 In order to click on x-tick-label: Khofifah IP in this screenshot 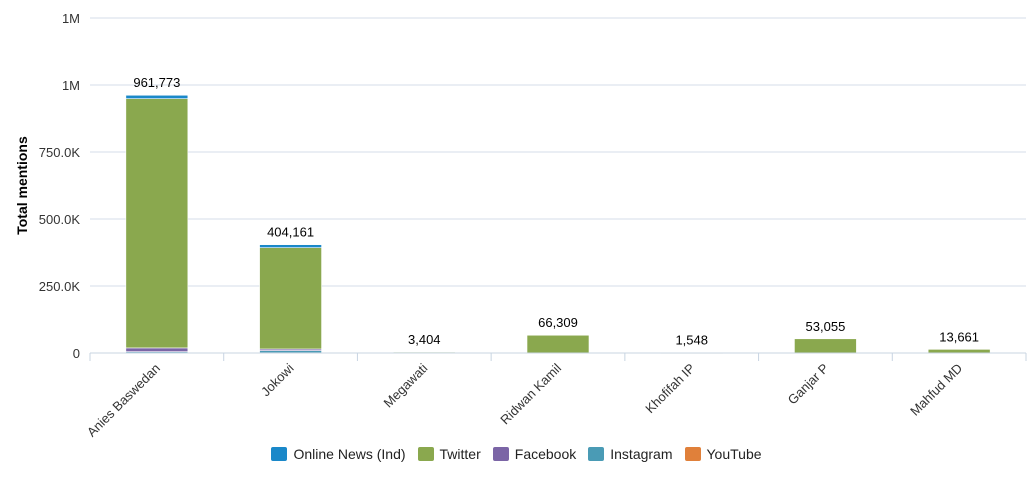, I will do `click(670, 389)`.